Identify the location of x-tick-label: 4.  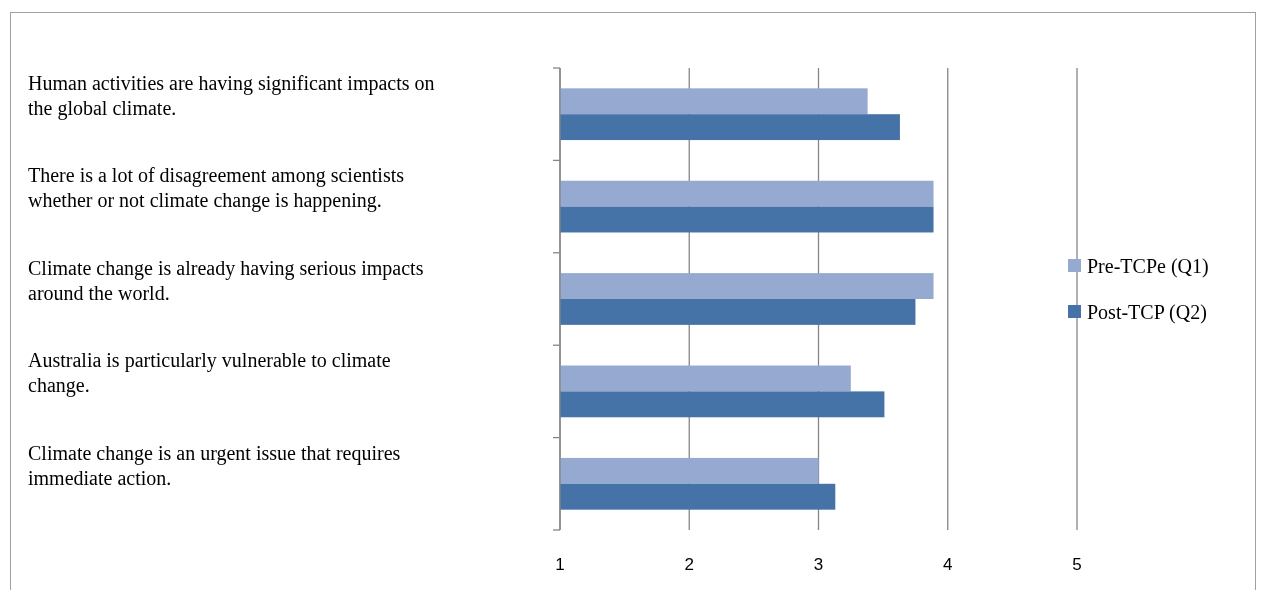
(948, 564).